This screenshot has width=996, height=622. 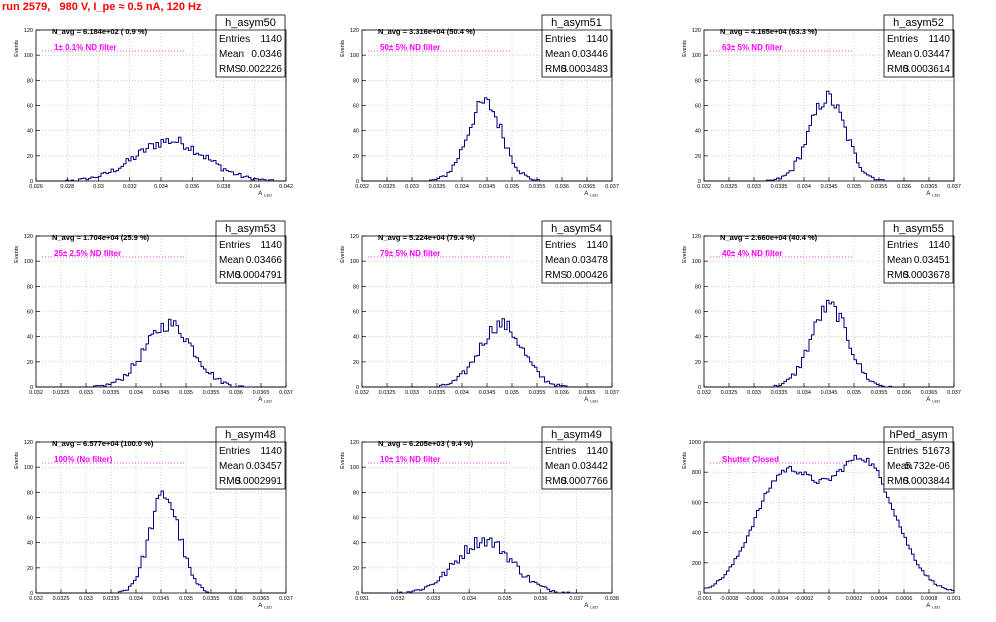 I want to click on navg-label: N_avg = 2.660e+04 (40.4 %), so click(x=769, y=237).